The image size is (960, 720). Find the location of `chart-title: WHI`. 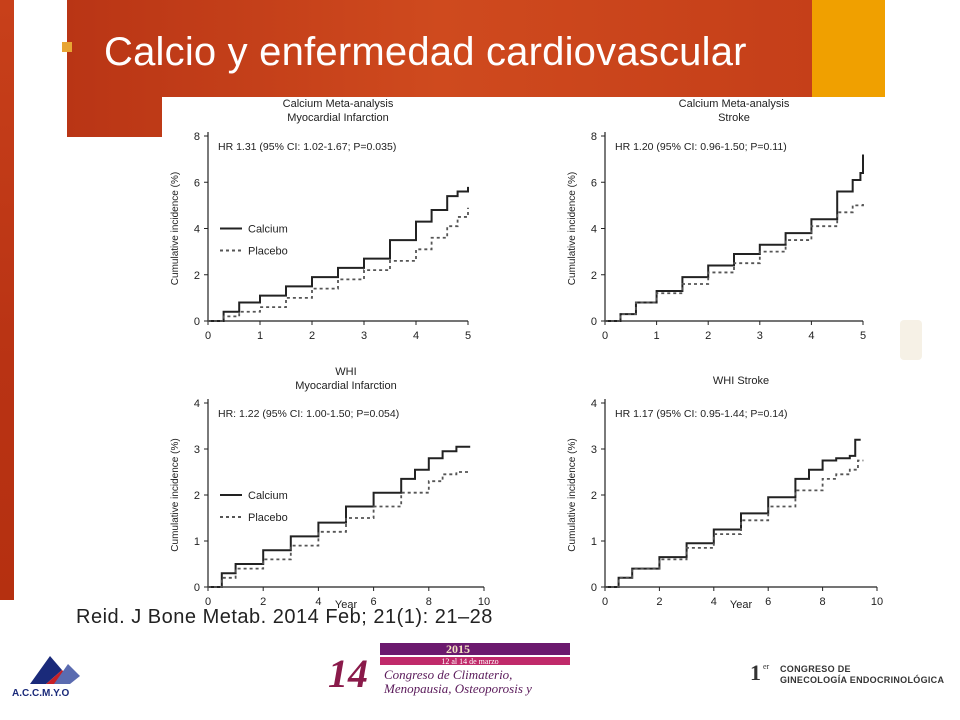

chart-title: WHI is located at coordinates (345, 372).